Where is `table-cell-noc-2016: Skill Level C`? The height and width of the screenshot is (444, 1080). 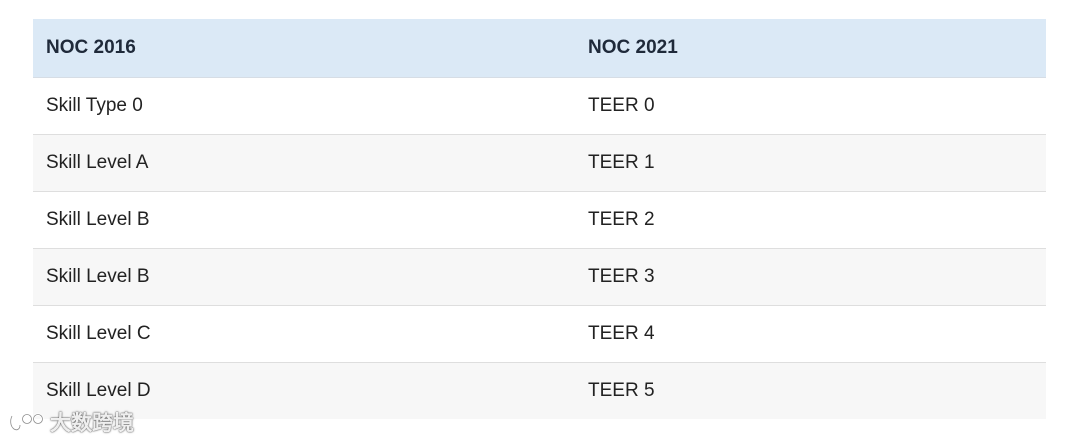
table-cell-noc-2016: Skill Level C is located at coordinates (304, 334).